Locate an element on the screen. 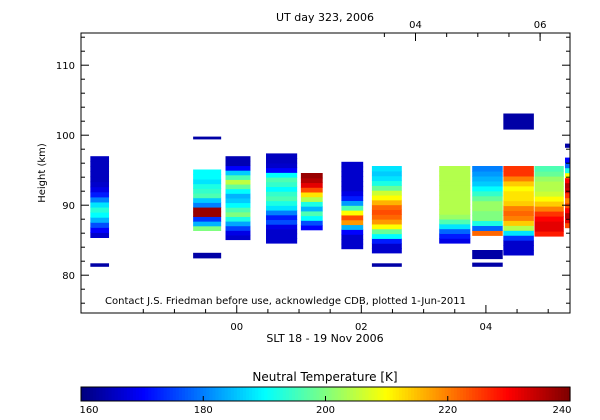  colorbar-tick-label: 180 is located at coordinates (203, 410).